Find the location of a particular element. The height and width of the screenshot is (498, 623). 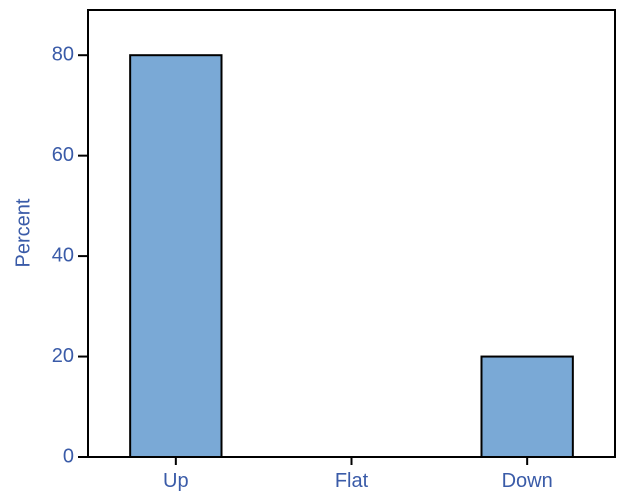

y-tick-label: 0 is located at coordinates (68, 456).